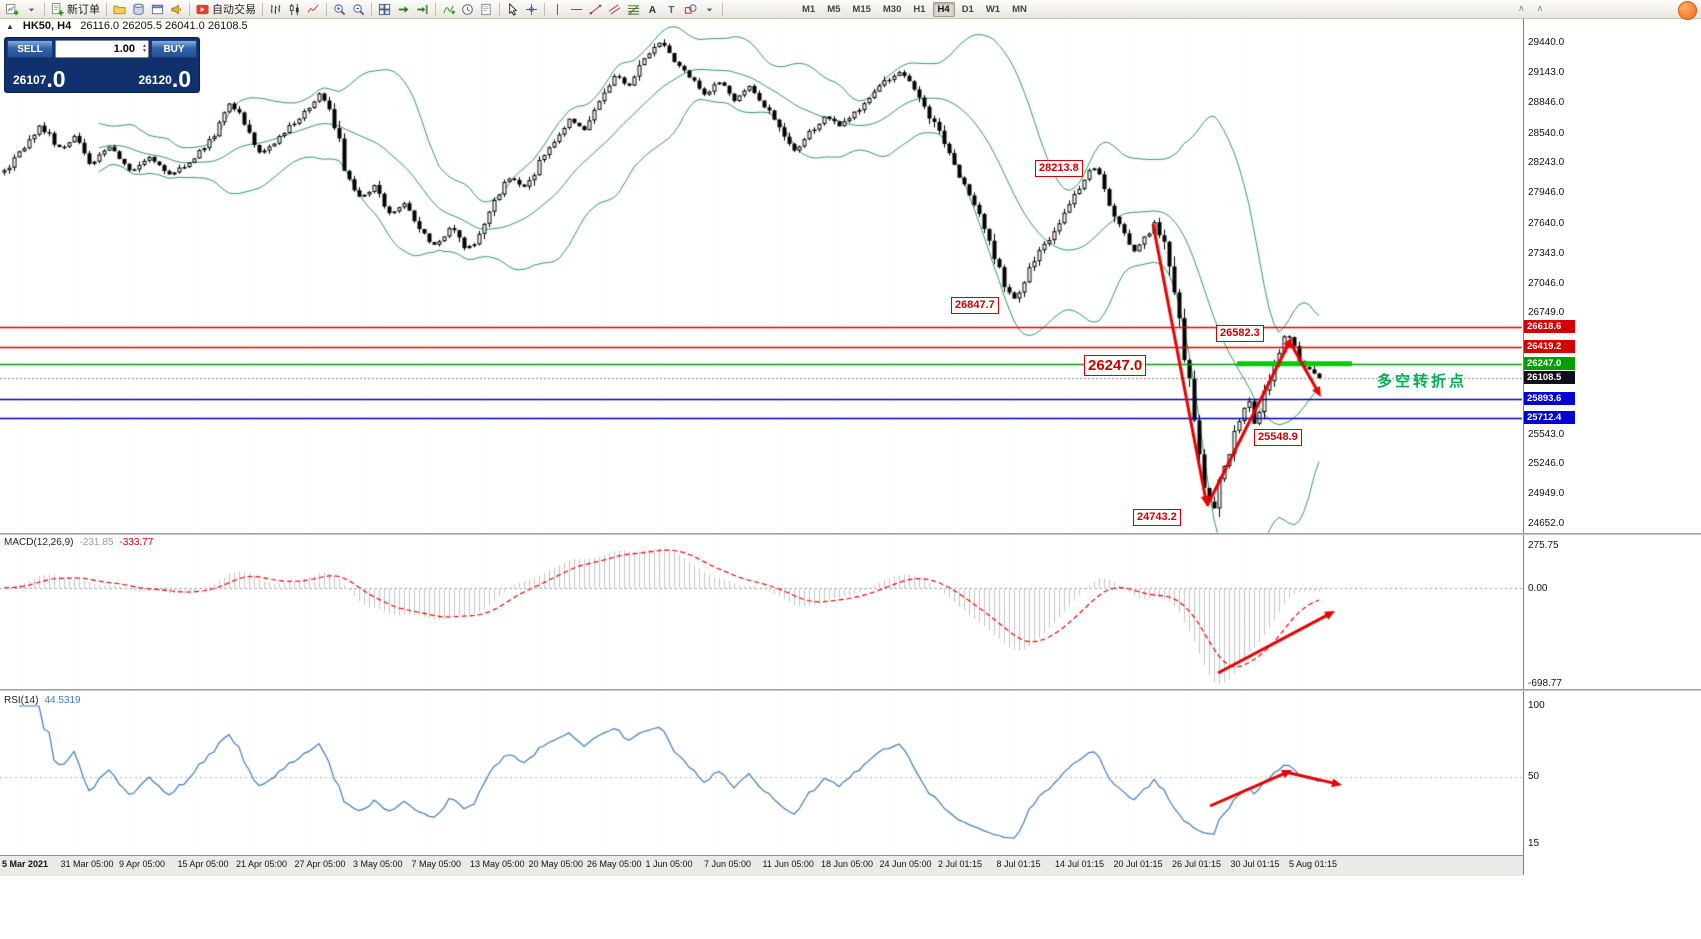  Describe the element at coordinates (30, 49) in the screenshot. I see `sell-button: SELL` at that location.